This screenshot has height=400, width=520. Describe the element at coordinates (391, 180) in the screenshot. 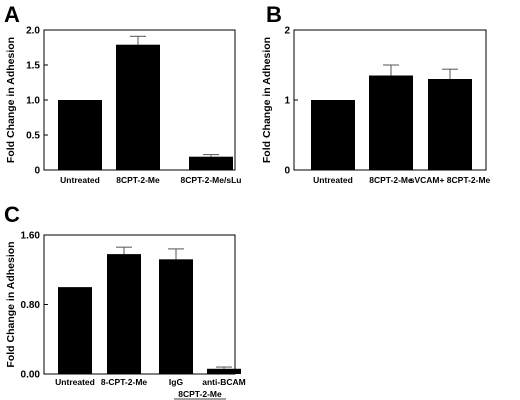

I see `panel-b-category-label-2: 8CPT-2-Me` at that location.